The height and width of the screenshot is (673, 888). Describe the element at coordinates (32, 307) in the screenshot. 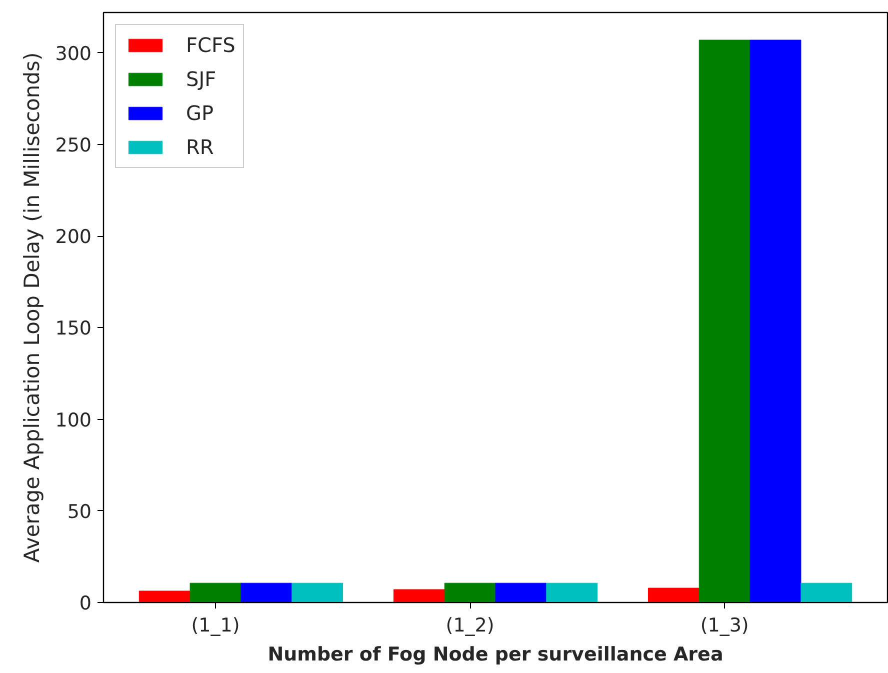

I see `y-axis-title: Average Application Loop Delay (in Milliseconds)` at that location.